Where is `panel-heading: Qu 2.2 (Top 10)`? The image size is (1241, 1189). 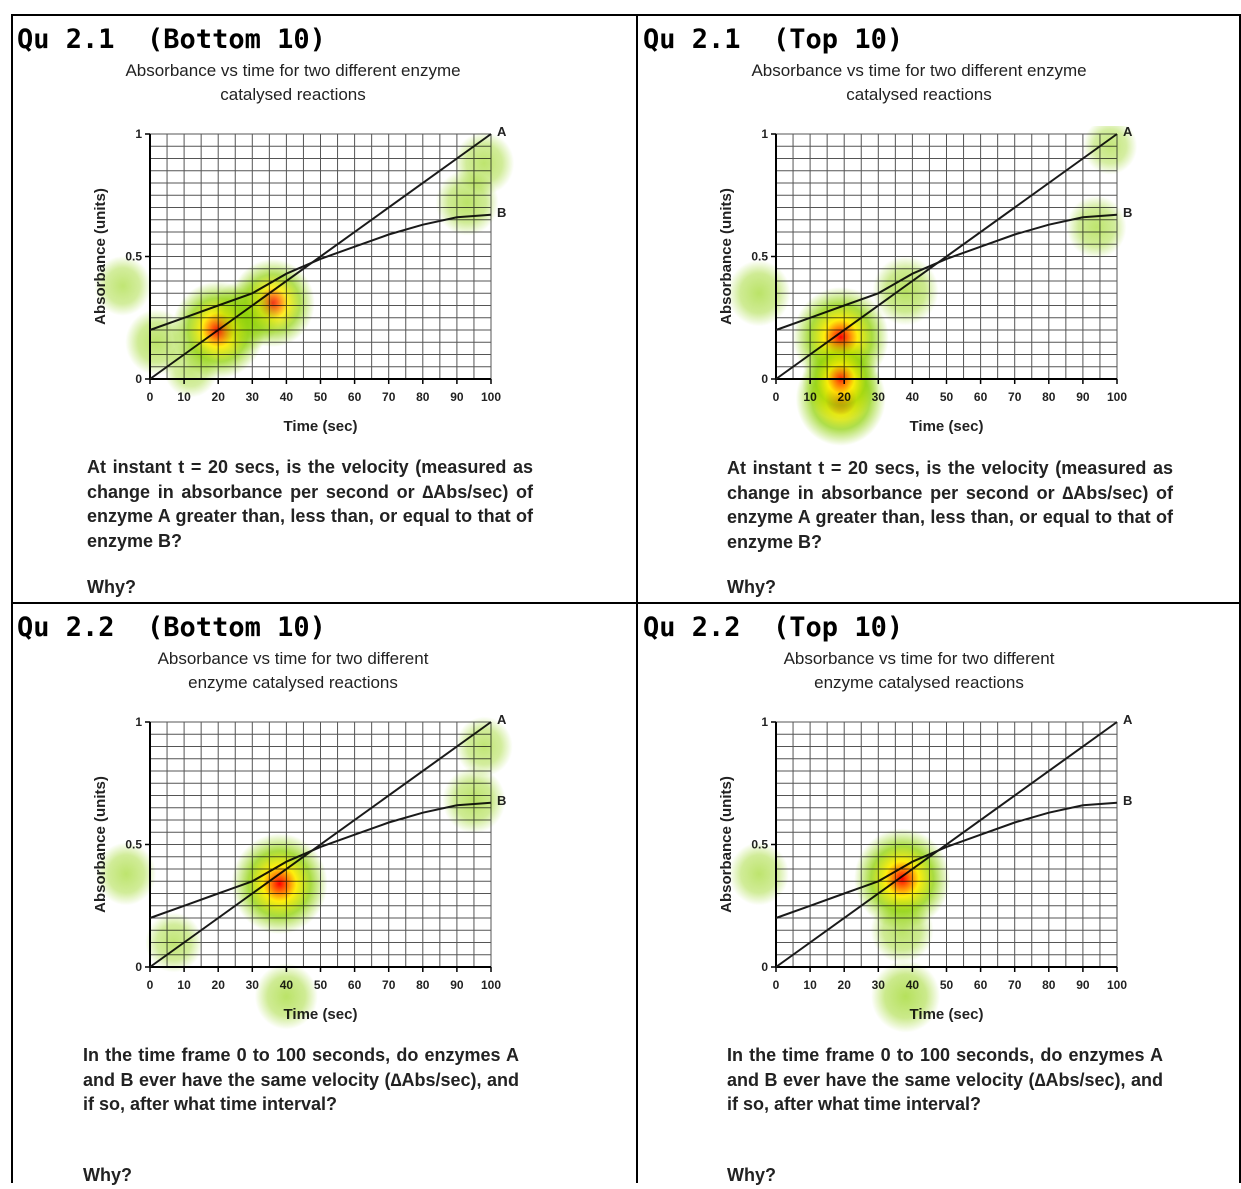
panel-heading: Qu 2.2 (Top 10) is located at coordinates (773, 627).